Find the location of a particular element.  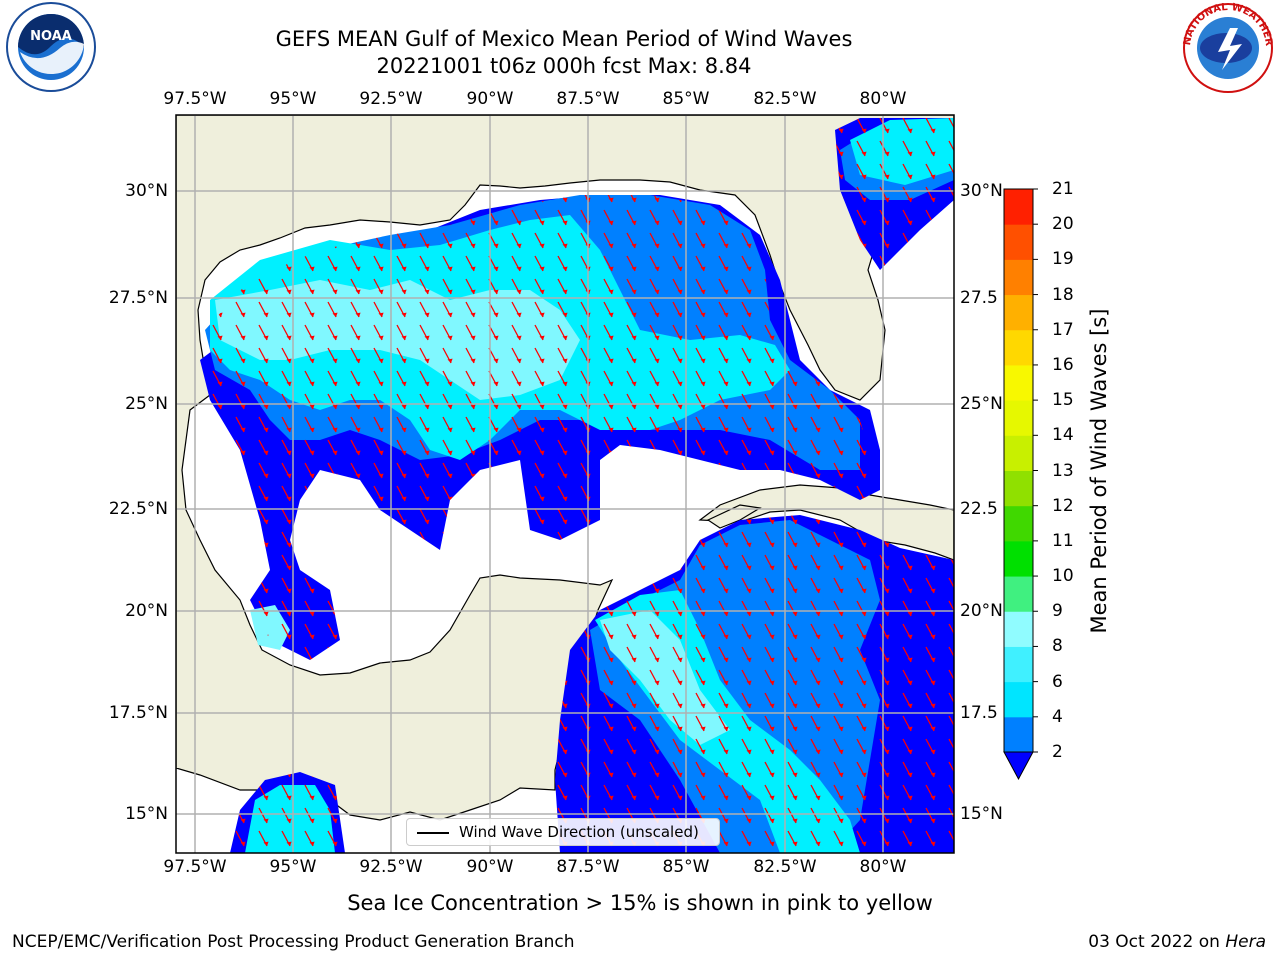

footer-date-text: 03 Oct 2022 on is located at coordinates (1154, 942).